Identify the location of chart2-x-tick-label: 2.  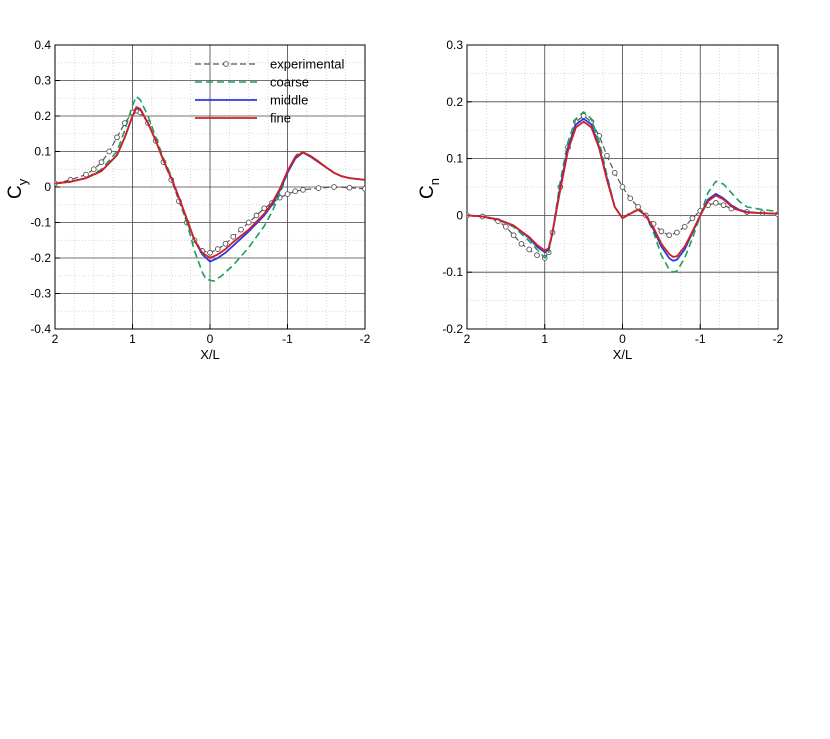
(467, 339).